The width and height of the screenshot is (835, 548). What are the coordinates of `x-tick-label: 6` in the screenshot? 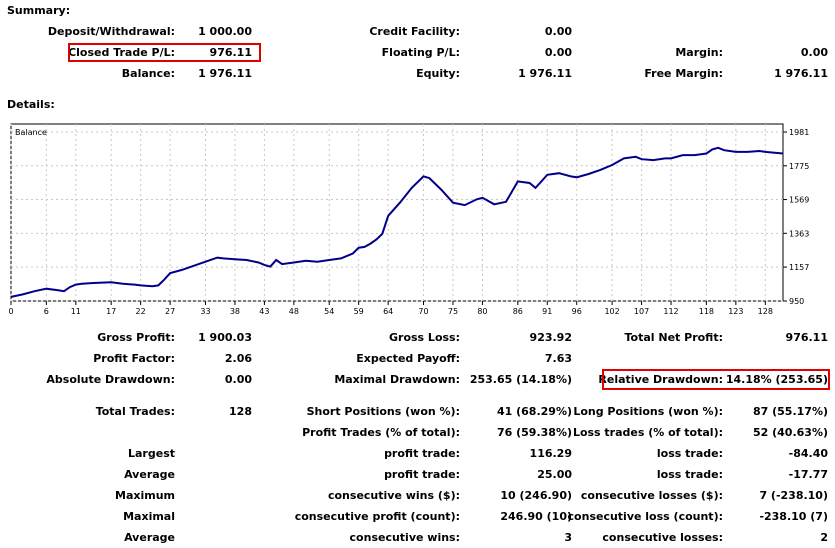 It's located at (46, 311).